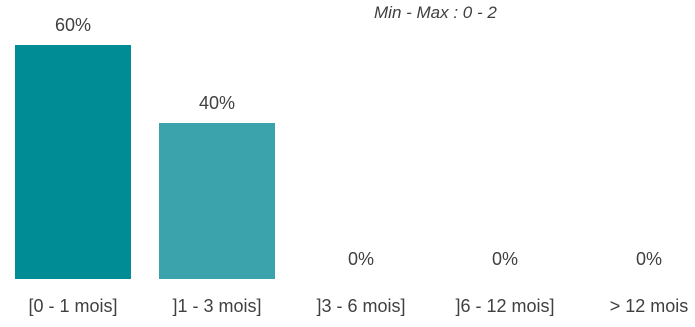 Image resolution: width=695 pixels, height=327 pixels. Describe the element at coordinates (649, 306) in the screenshot. I see `category-label-5: > 12 mois` at that location.